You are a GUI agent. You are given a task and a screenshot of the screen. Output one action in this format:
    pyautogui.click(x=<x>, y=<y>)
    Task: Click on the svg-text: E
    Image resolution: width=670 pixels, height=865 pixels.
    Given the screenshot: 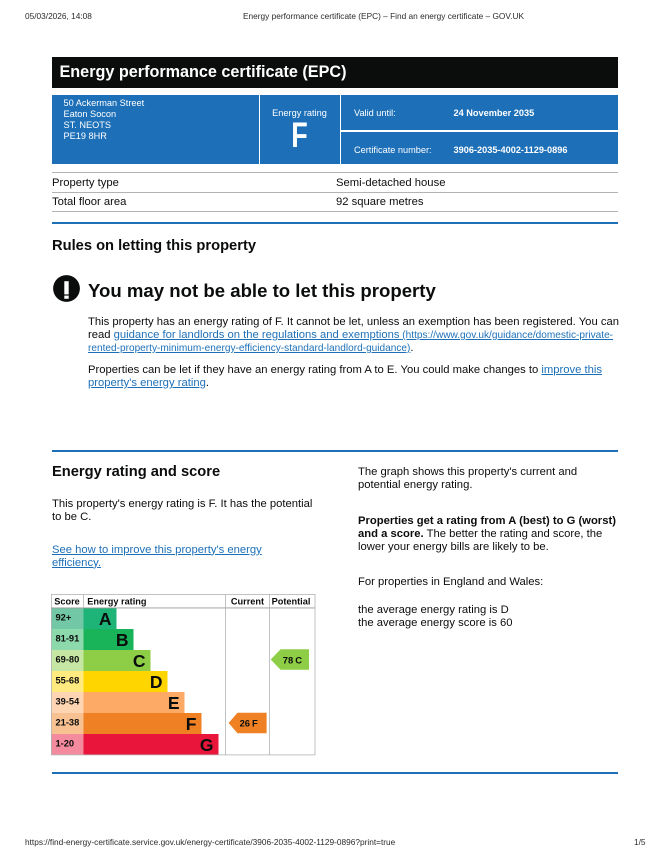 What is the action you would take?
    pyautogui.click(x=174, y=703)
    